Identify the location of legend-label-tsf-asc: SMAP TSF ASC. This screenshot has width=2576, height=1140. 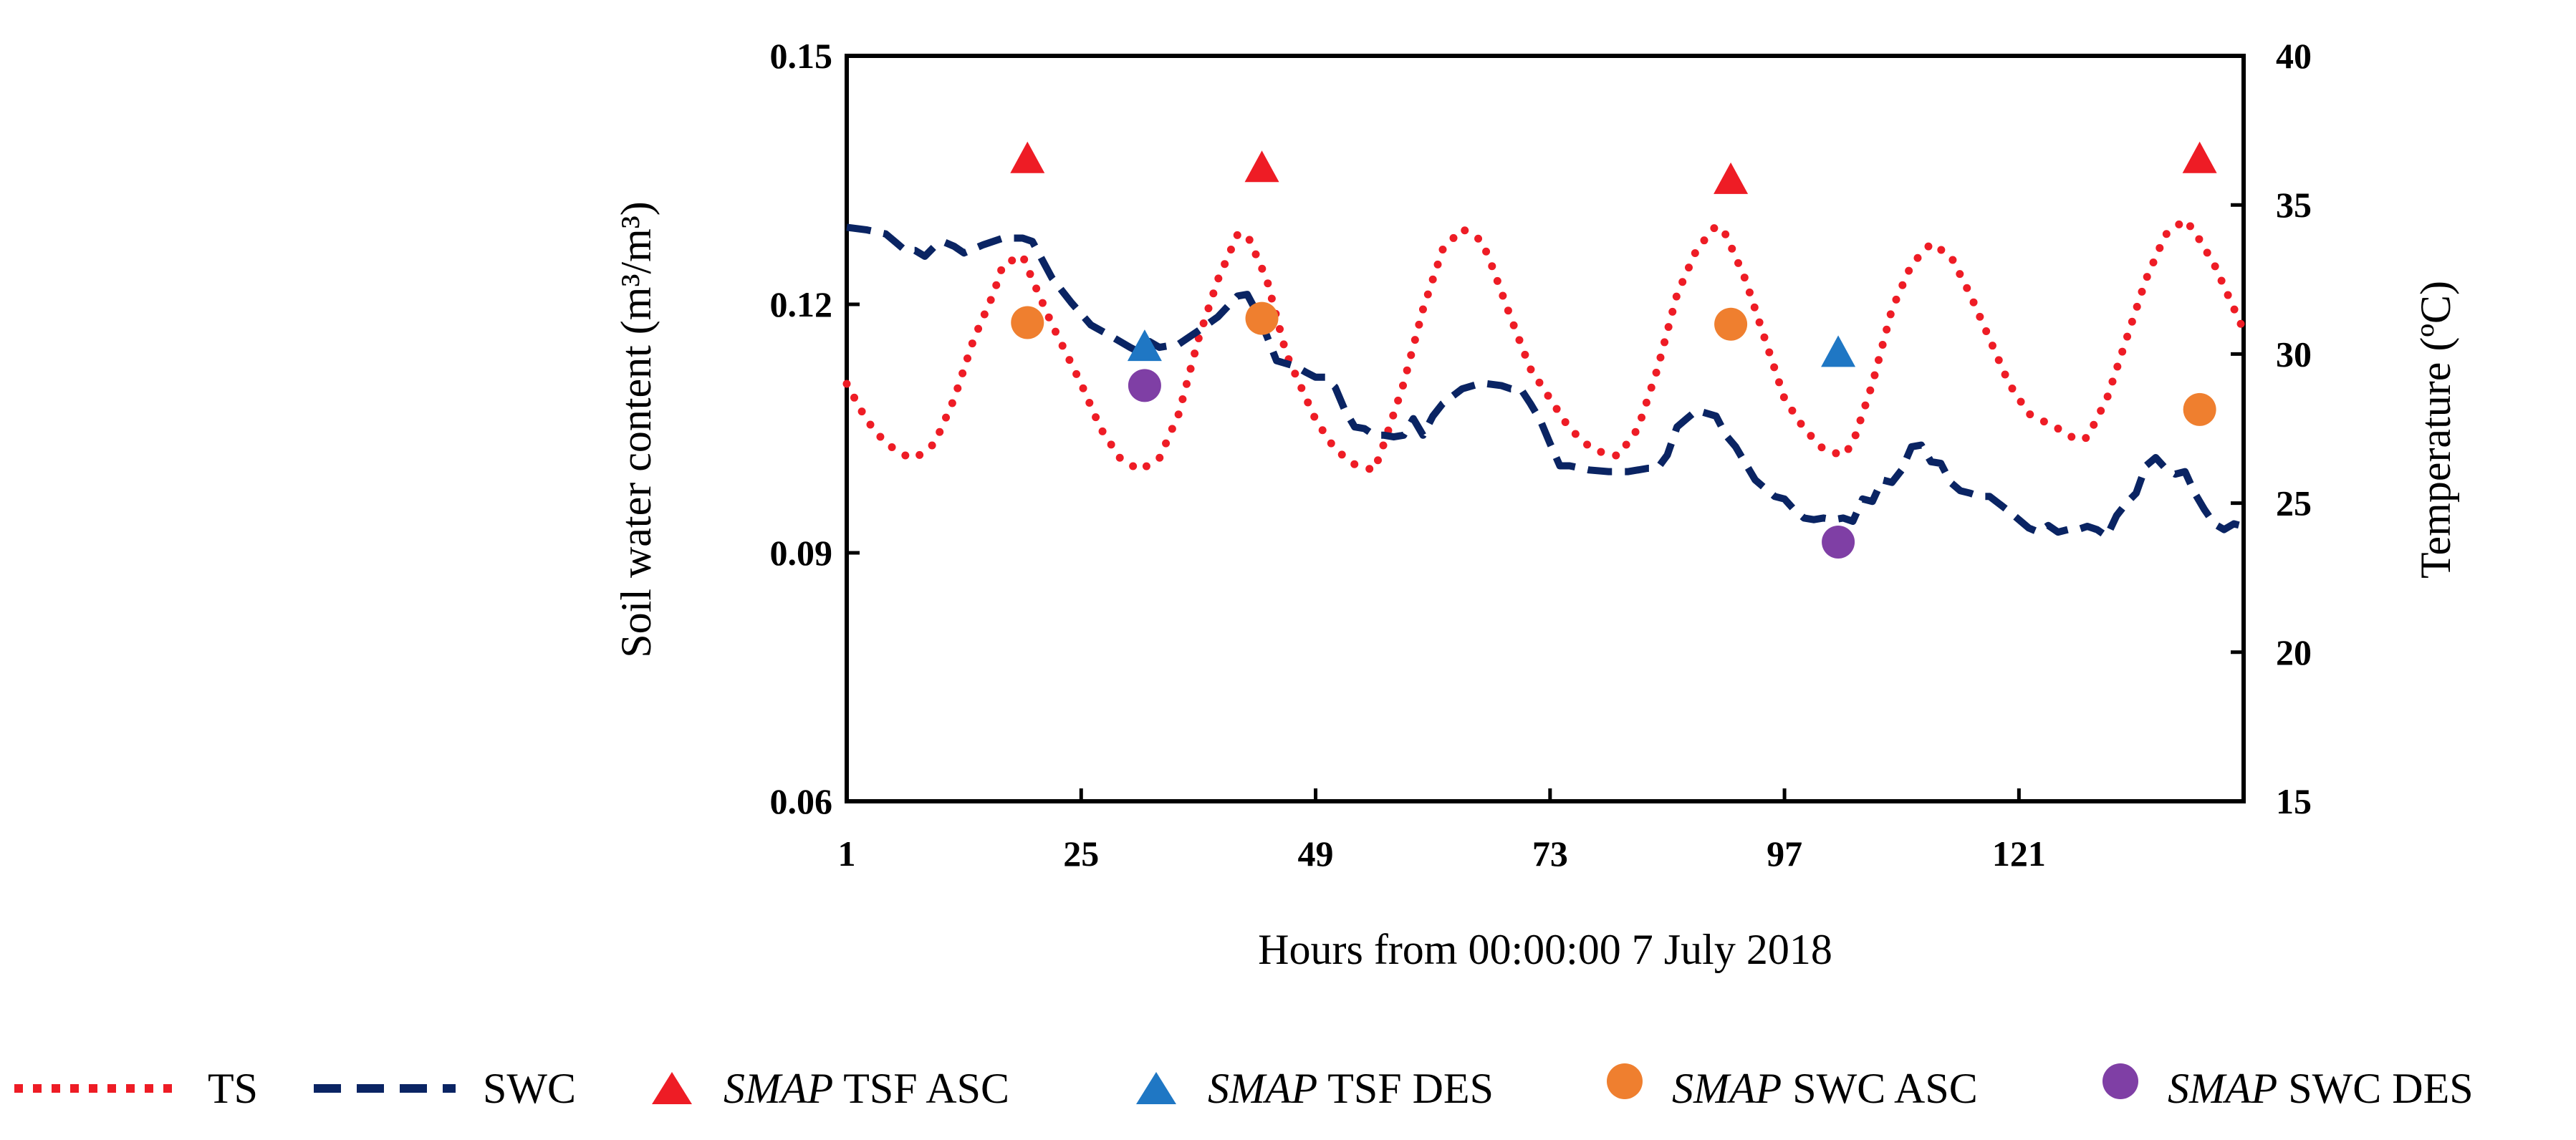
(866, 1088).